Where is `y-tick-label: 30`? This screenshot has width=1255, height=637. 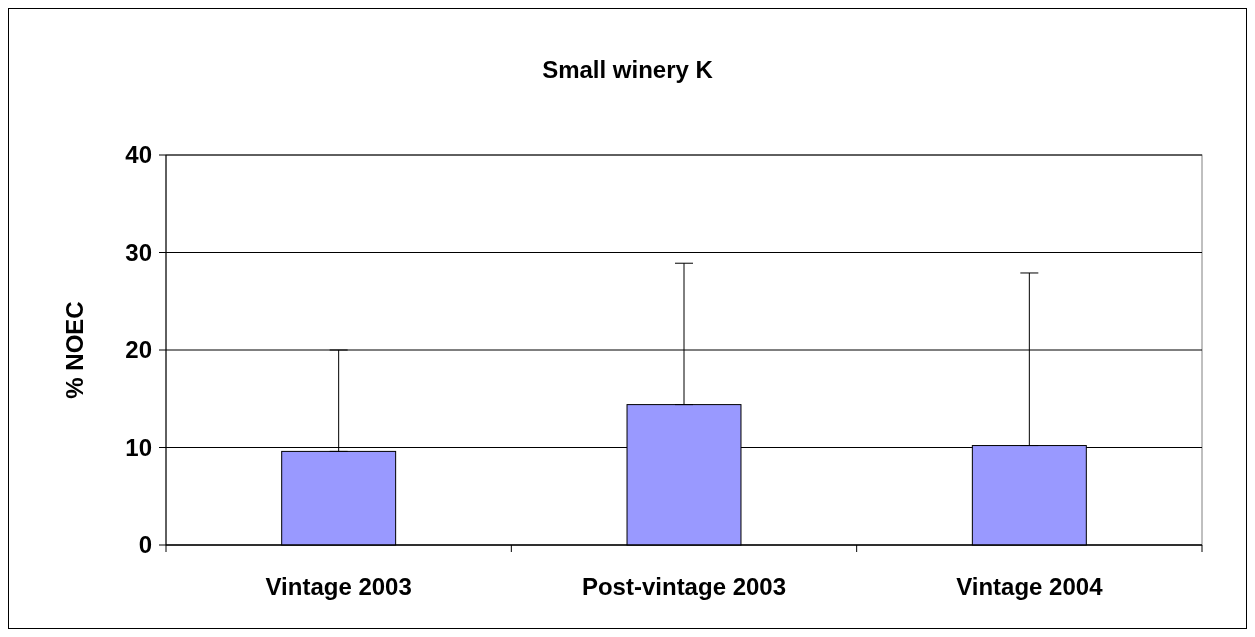
y-tick-label: 30 is located at coordinates (138, 252).